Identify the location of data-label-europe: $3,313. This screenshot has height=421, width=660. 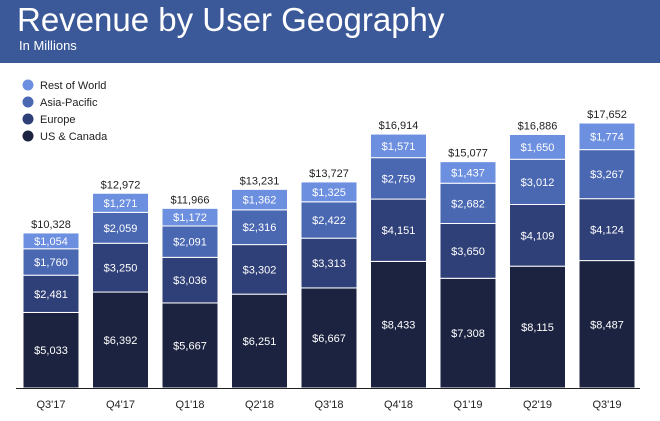
(329, 264).